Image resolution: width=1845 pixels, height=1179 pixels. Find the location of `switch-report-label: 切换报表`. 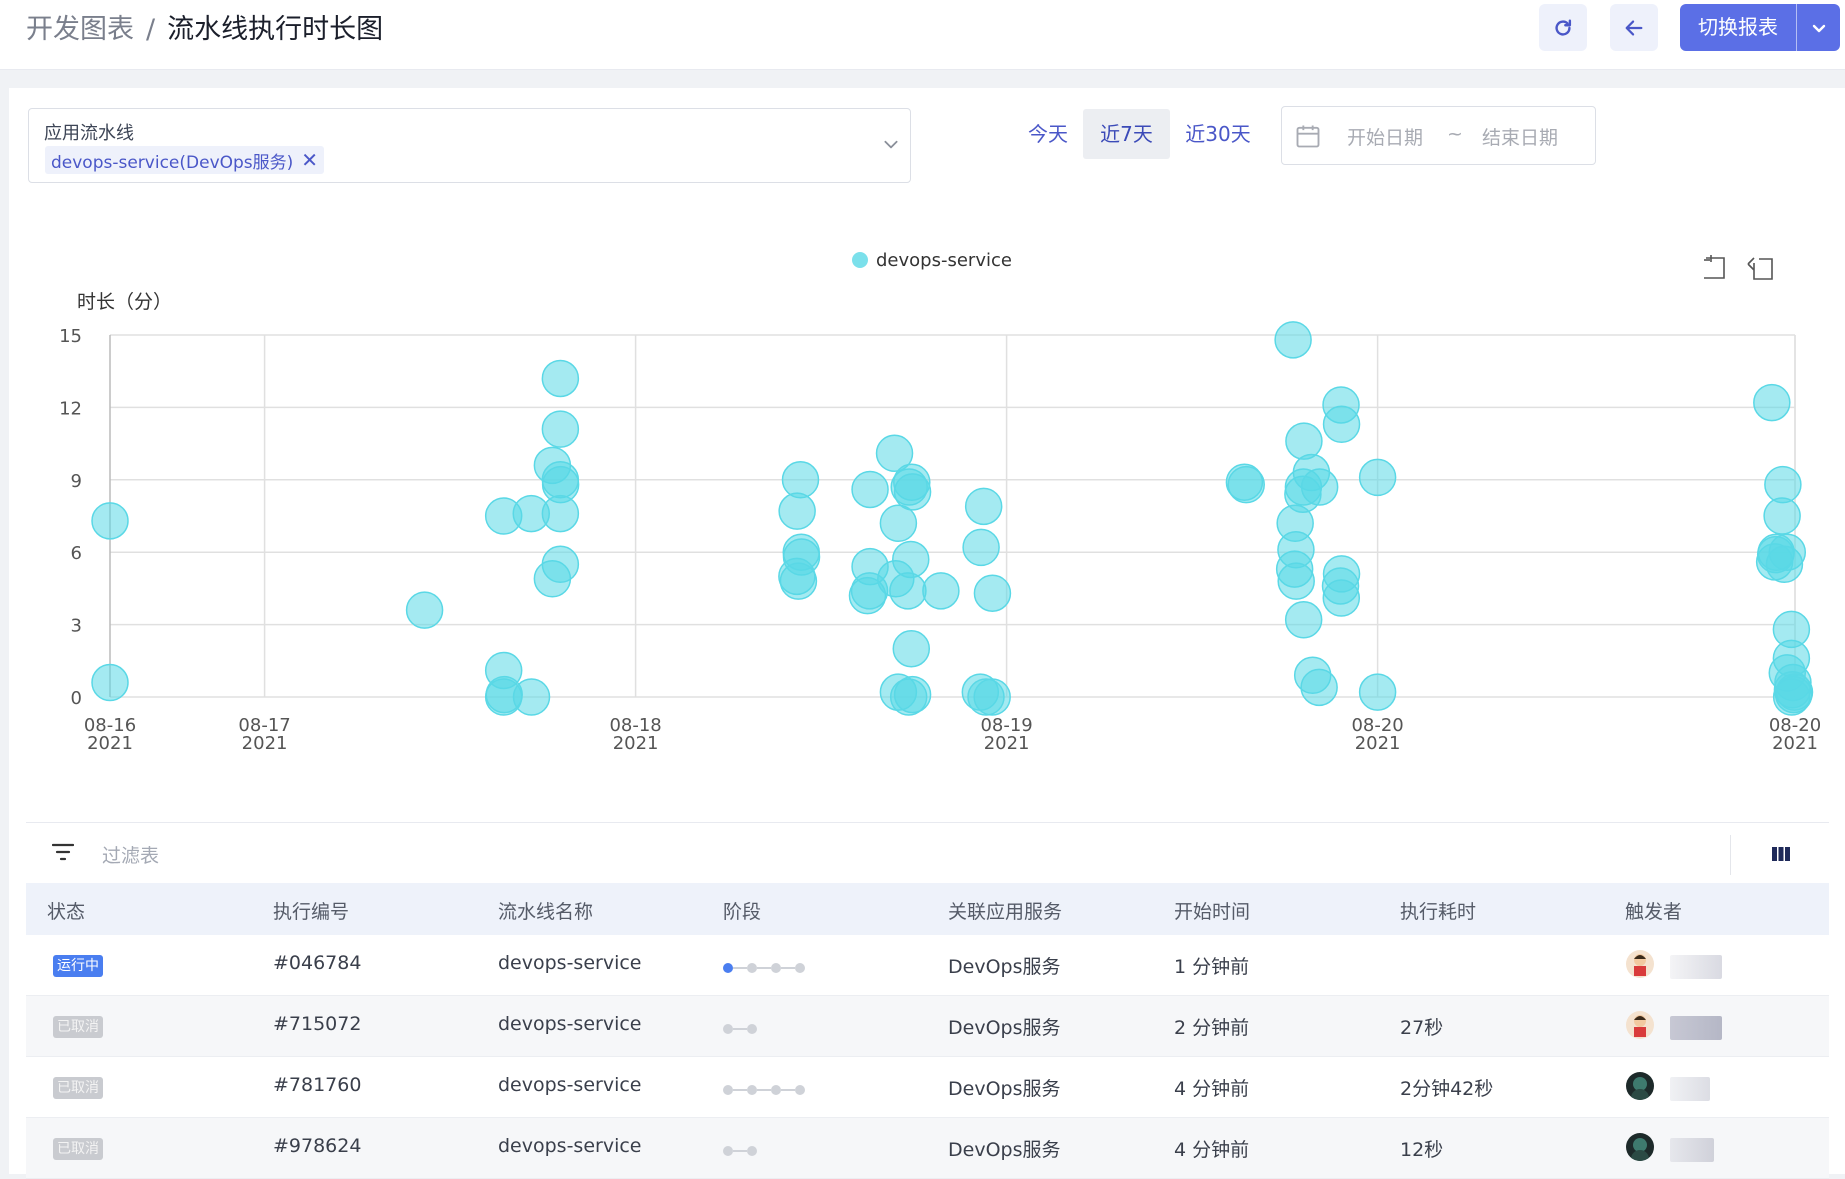

switch-report-label: 切换报表 is located at coordinates (1738, 27).